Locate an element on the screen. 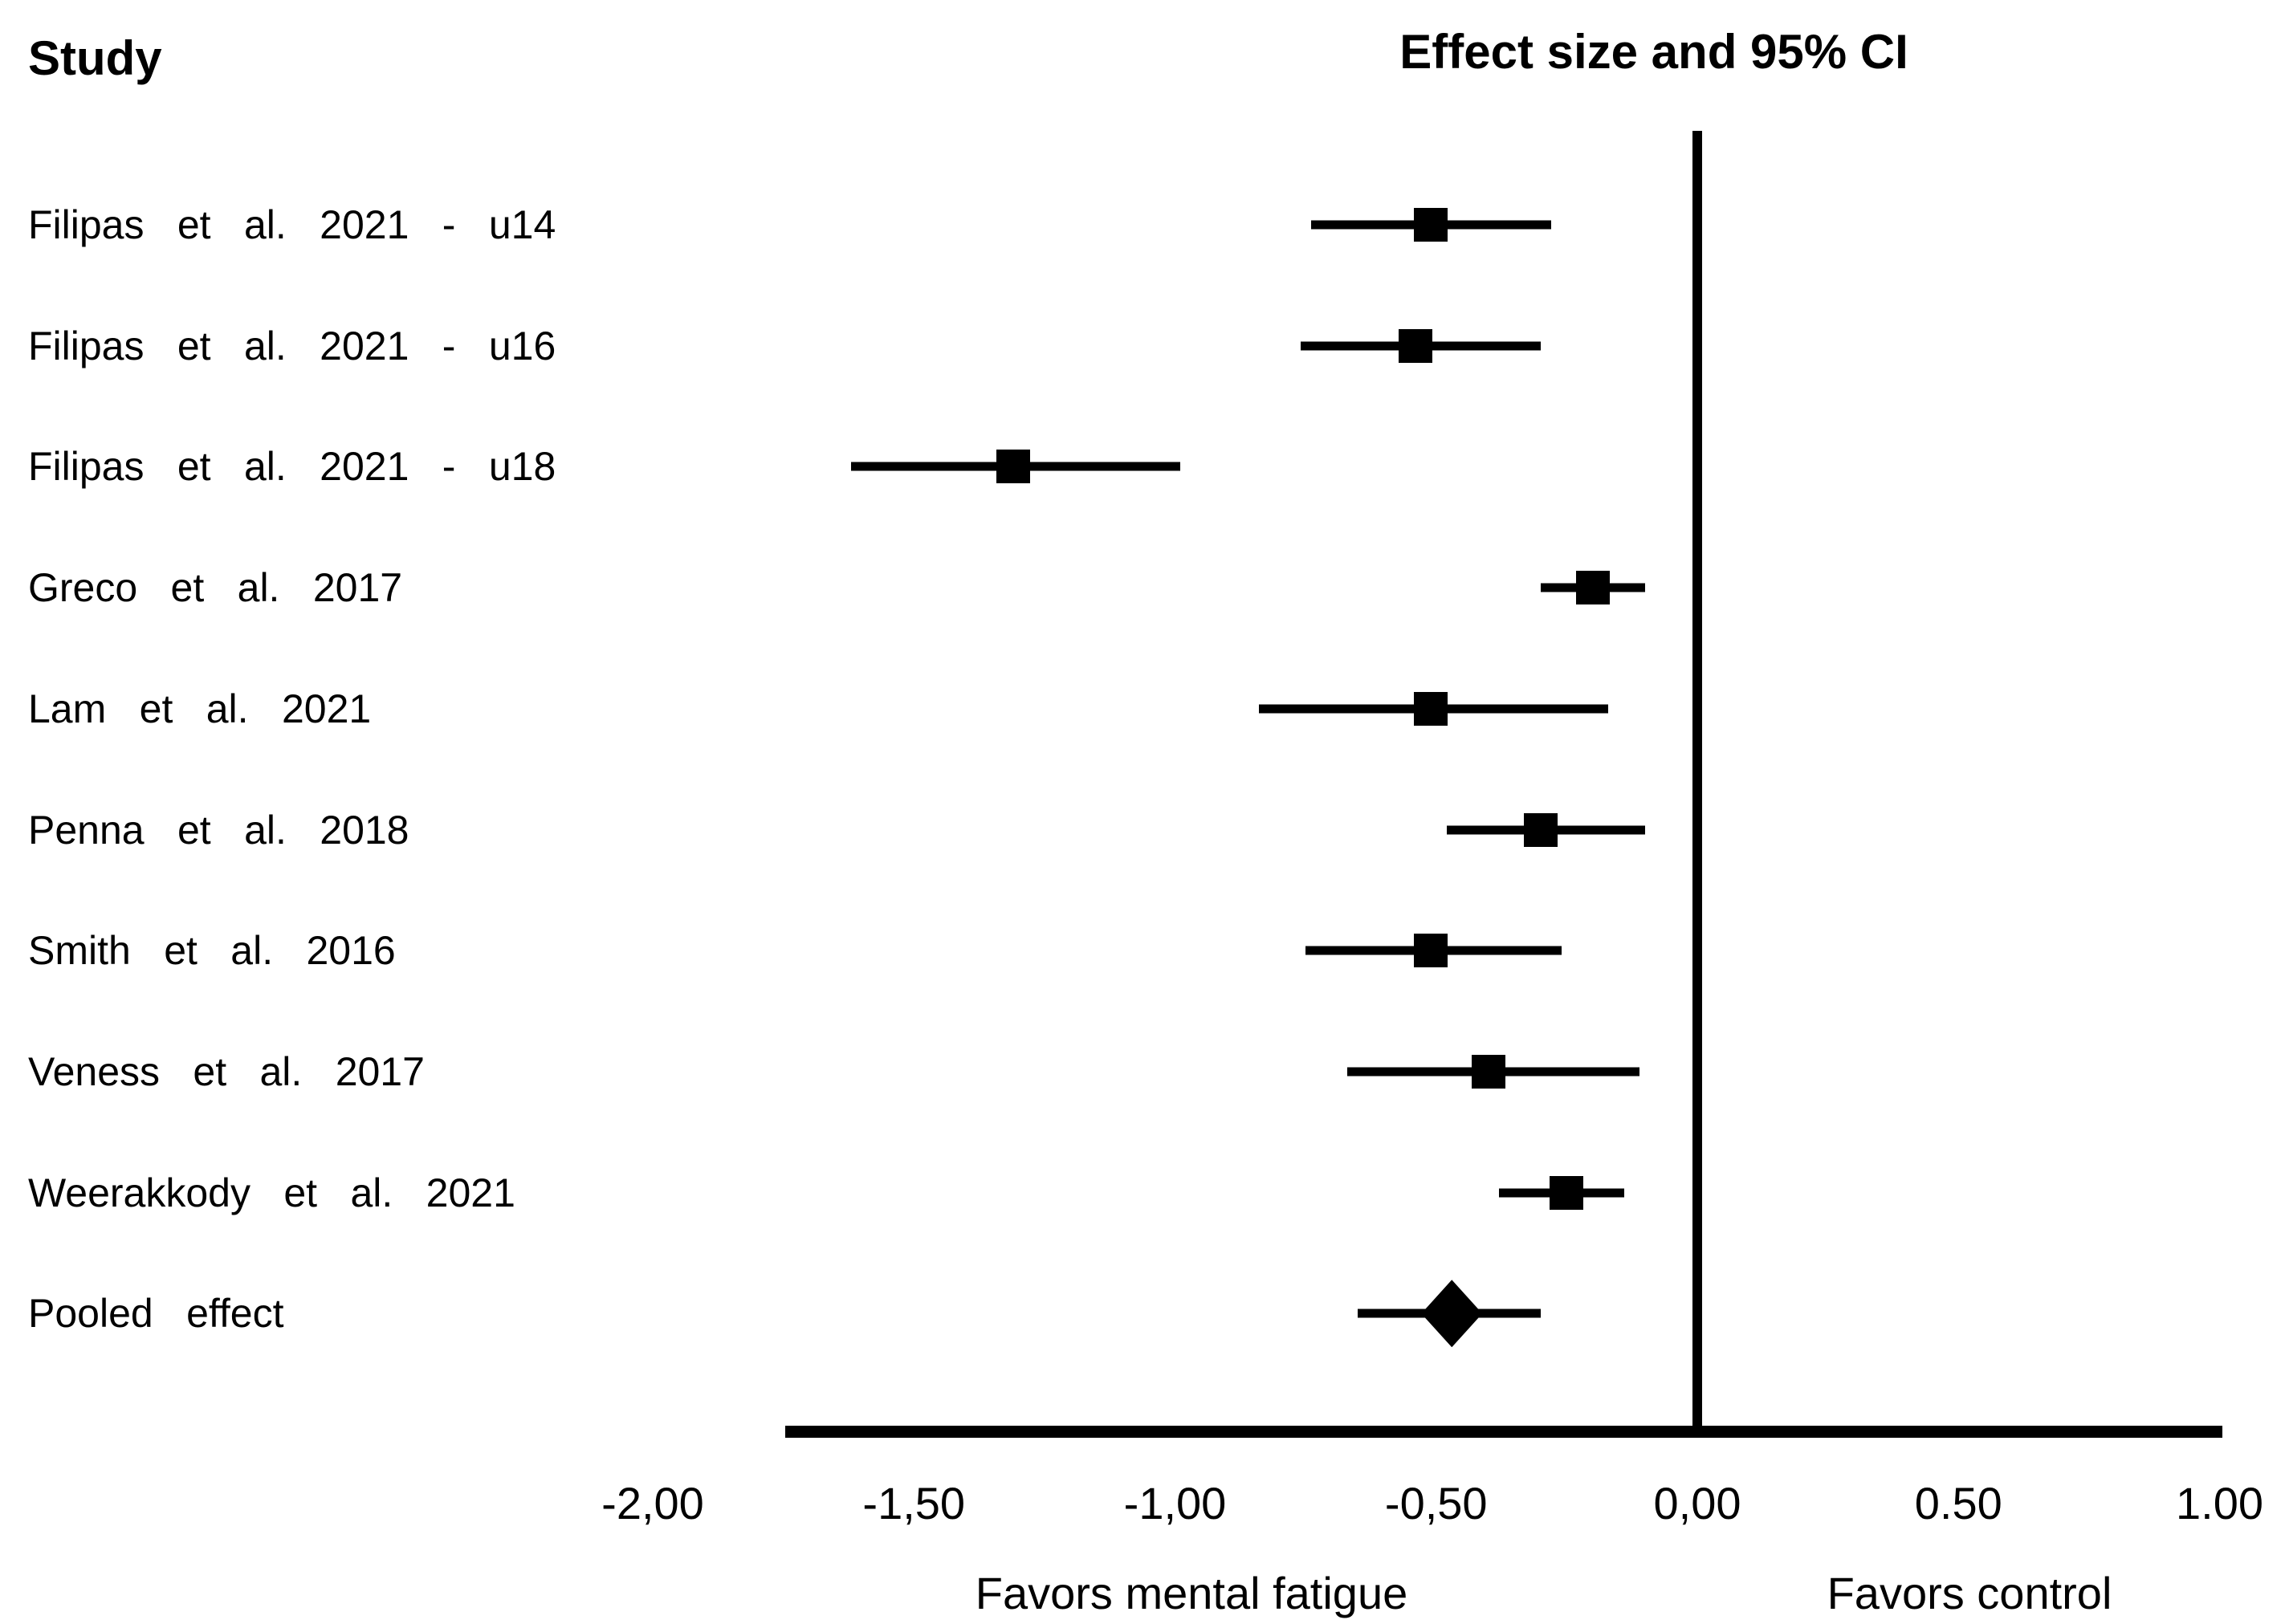  study-label: Greco et al. 2017 is located at coordinates (215, 588).